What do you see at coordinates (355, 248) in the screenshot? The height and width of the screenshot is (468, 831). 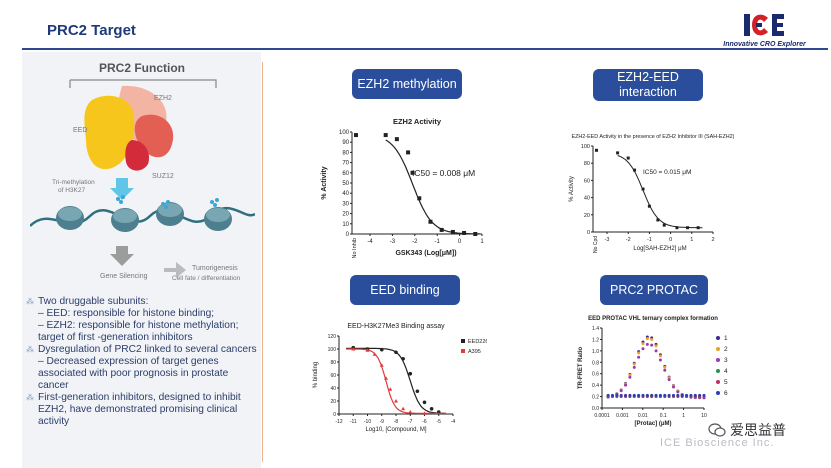 I see `x-extra-label: No Inhib` at bounding box center [355, 248].